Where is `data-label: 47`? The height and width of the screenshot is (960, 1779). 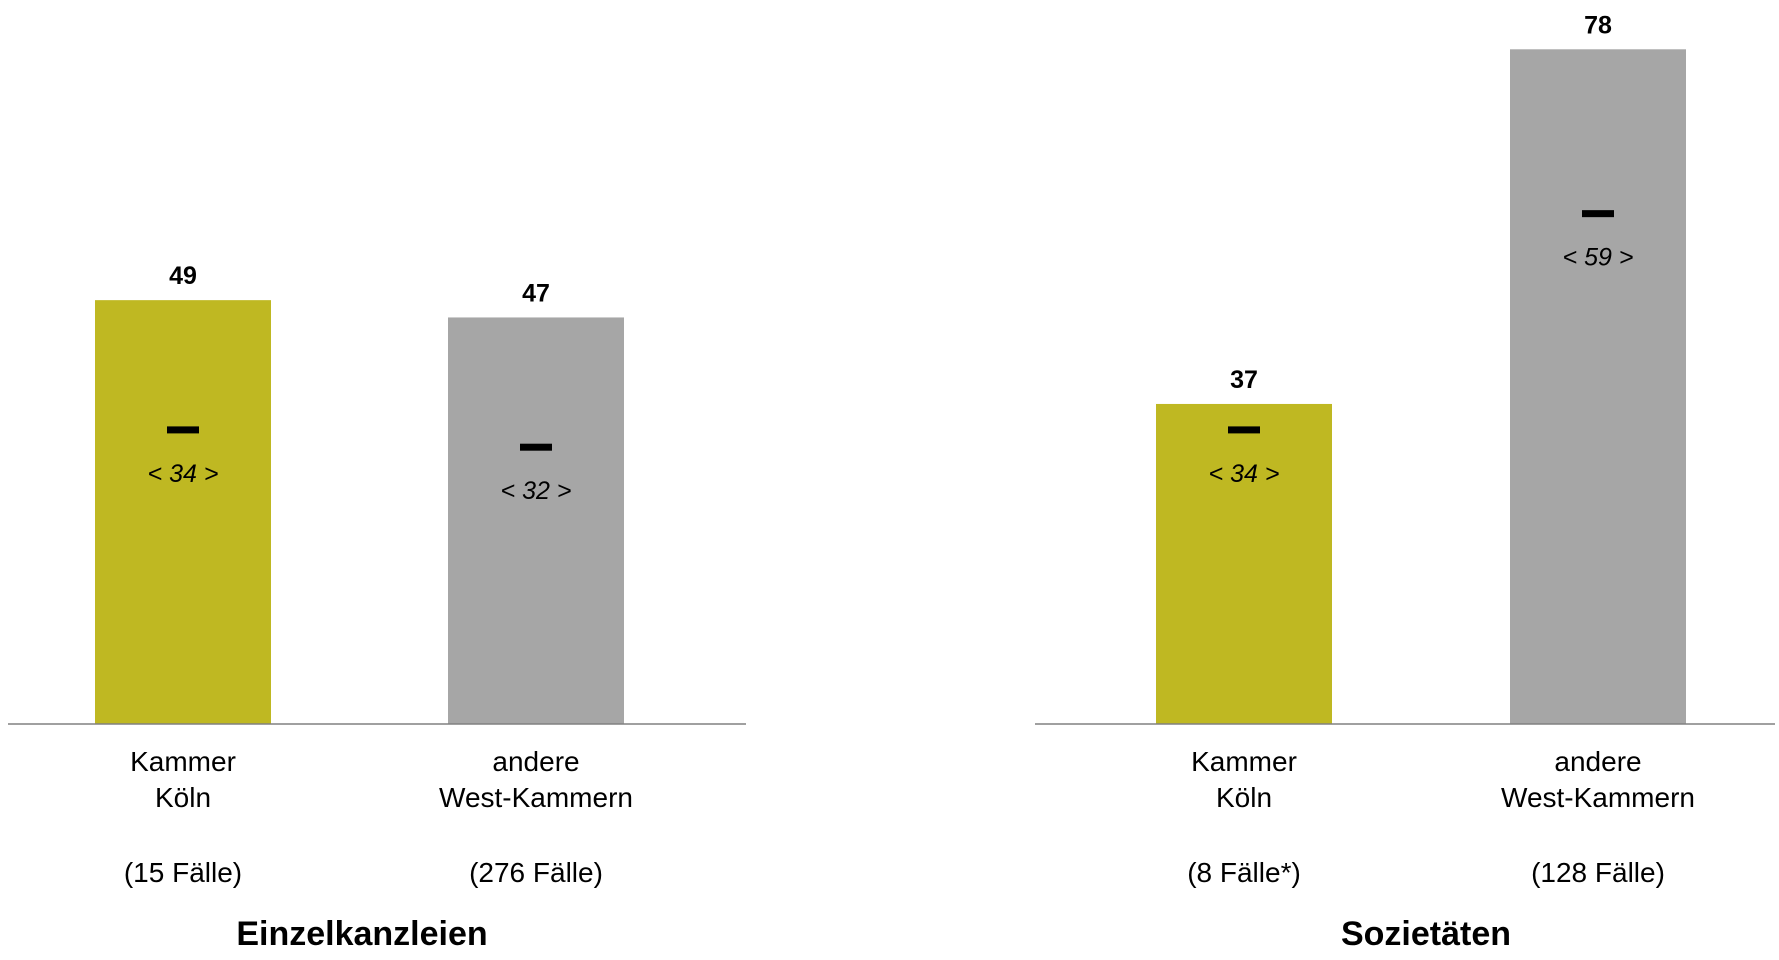 data-label: 47 is located at coordinates (536, 293).